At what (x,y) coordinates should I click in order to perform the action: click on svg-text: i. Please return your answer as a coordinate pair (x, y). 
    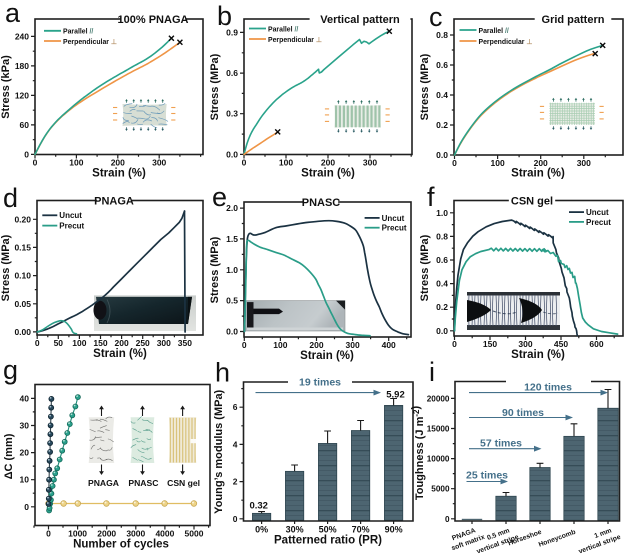
    Looking at the image, I should click on (432, 372).